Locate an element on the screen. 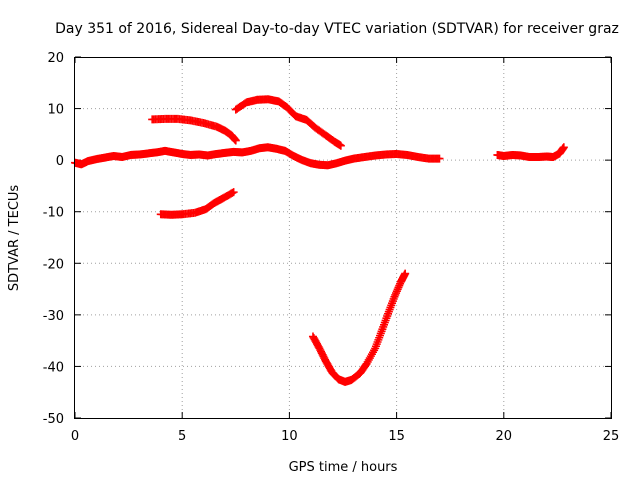  series-late-segment is located at coordinates (530, 152).